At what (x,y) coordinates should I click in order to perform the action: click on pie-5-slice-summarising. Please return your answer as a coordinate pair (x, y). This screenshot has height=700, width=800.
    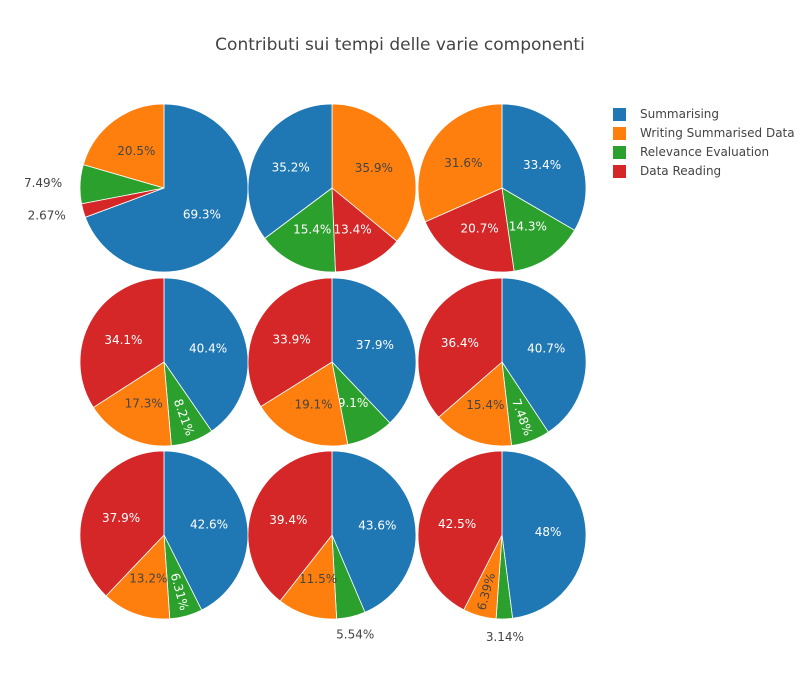
    Looking at the image, I should click on (374, 350).